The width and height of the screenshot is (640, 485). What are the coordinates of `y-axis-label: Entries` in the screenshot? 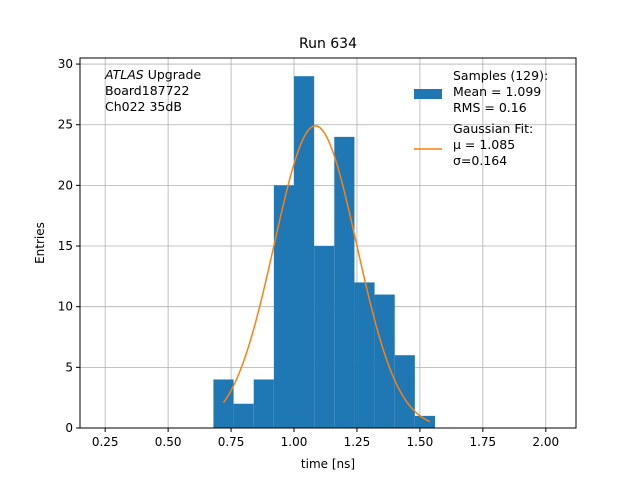 It's located at (40, 243).